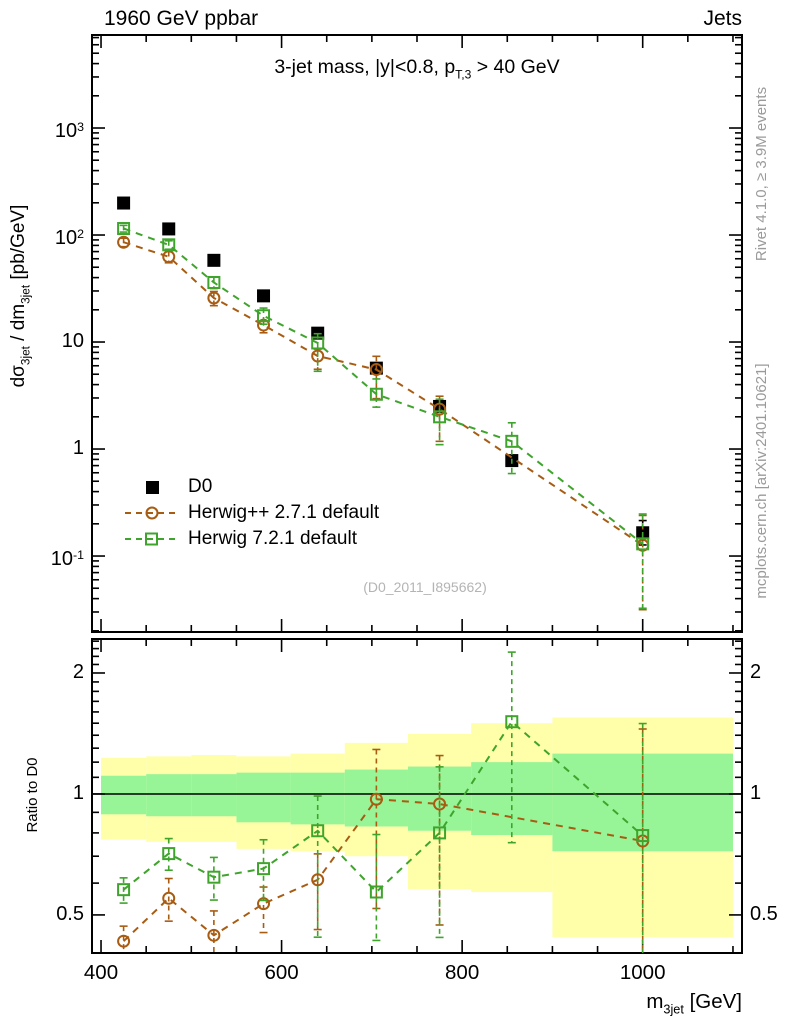 Image resolution: width=786 pixels, height=1024 pixels. I want to click on mcplots-reference-note: mcplots.cern.ch [arXiv:2401.10621], so click(761, 481).